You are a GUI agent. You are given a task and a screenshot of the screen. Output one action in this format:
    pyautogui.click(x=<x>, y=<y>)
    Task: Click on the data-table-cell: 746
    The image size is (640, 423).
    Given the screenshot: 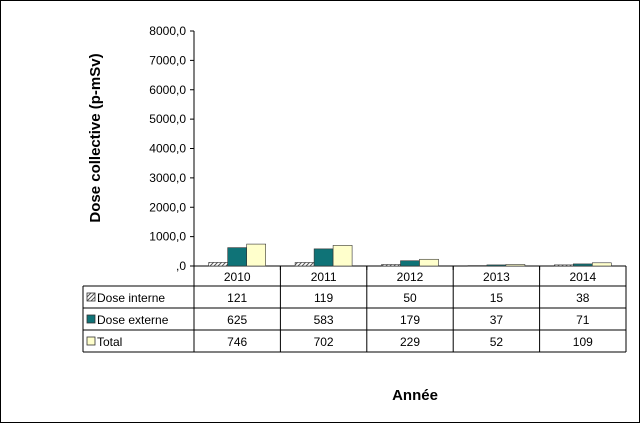 What is the action you would take?
    pyautogui.click(x=237, y=342)
    